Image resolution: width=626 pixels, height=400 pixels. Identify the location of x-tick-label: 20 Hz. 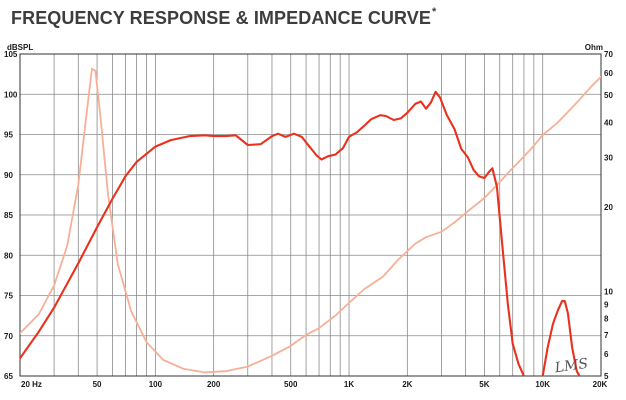
(31, 384).